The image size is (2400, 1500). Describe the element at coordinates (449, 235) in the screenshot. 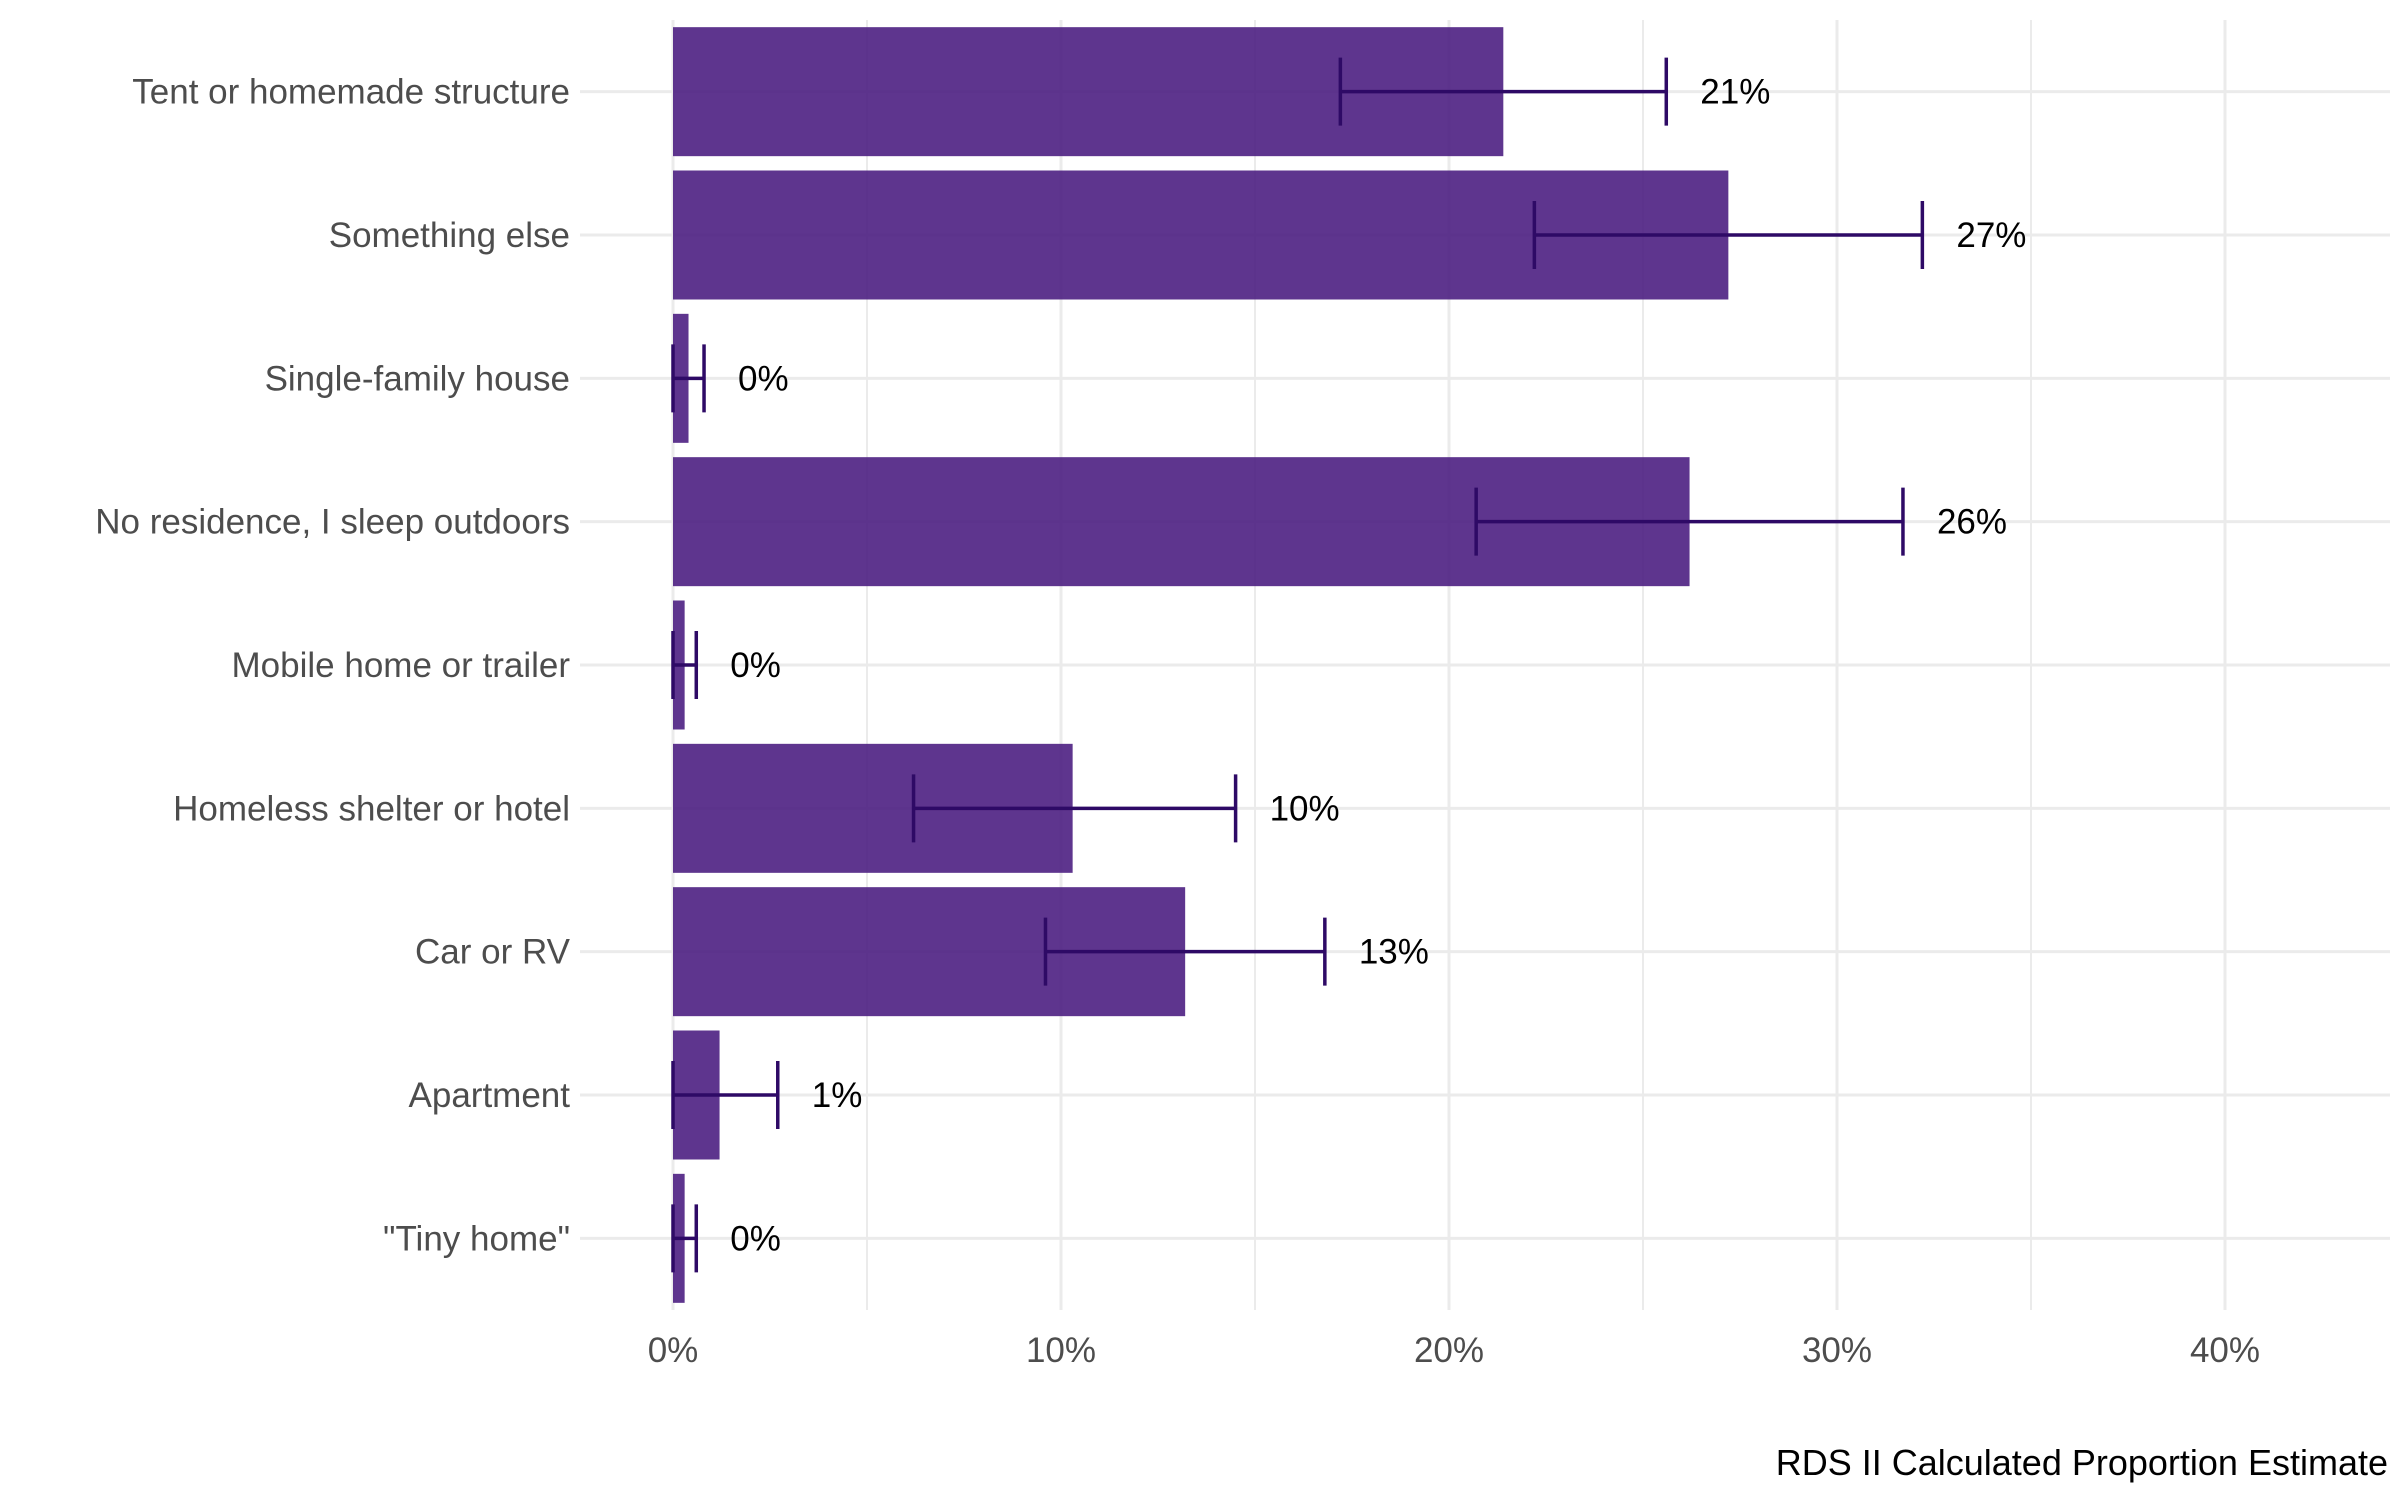

I see `category-label: Something else` at that location.